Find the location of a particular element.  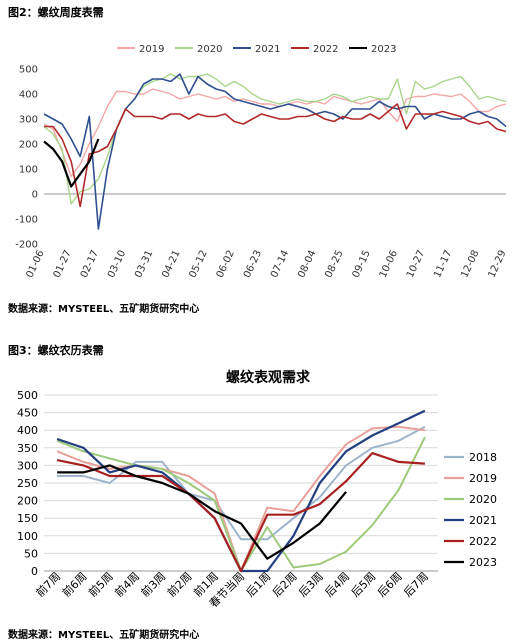

chart1-x-tick-label: 01-06 is located at coordinates (35, 264).